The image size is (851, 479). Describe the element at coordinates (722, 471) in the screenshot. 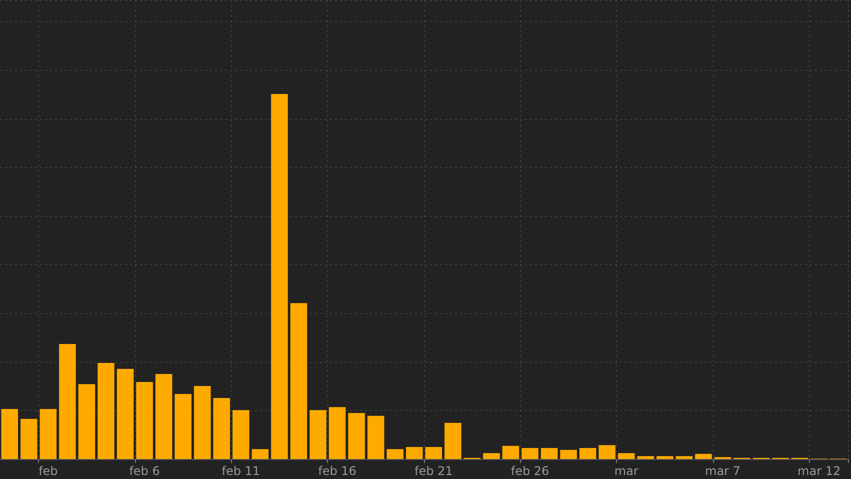

I see `x-tick-label: mar 7` at that location.